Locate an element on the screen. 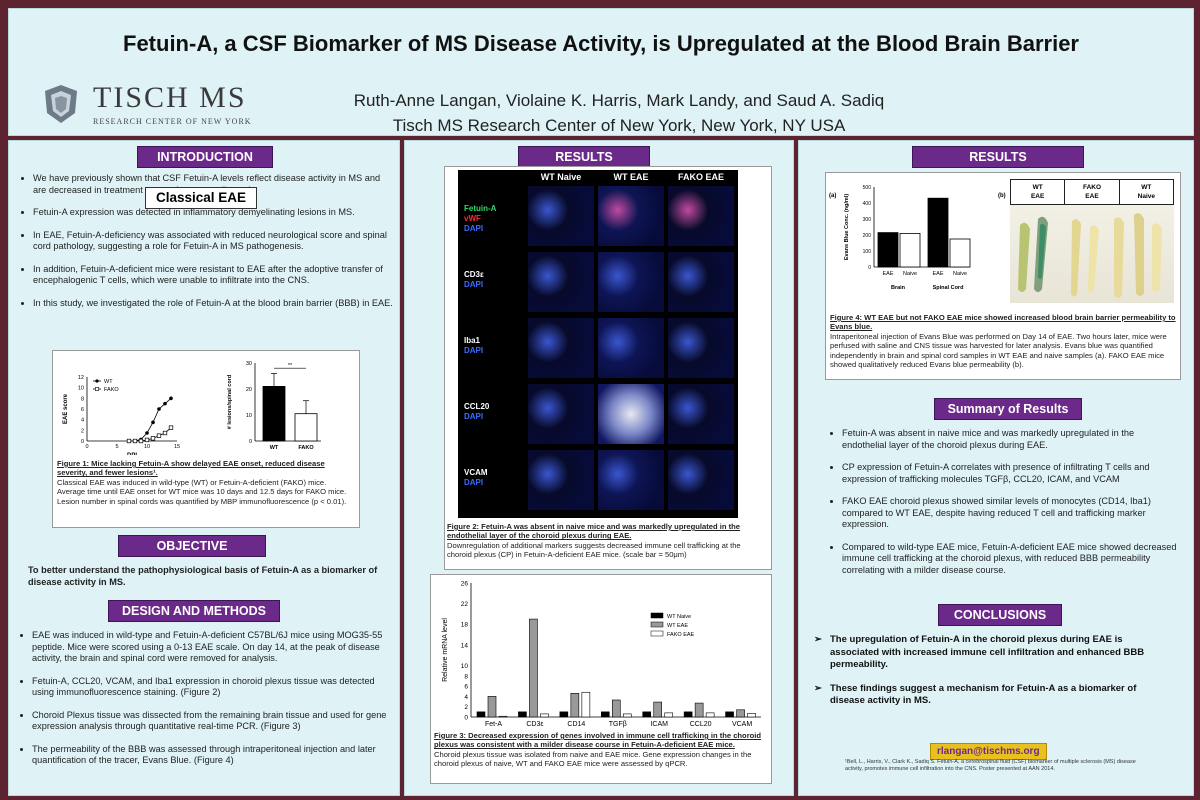  legend-label: WT is located at coordinates (108, 382).